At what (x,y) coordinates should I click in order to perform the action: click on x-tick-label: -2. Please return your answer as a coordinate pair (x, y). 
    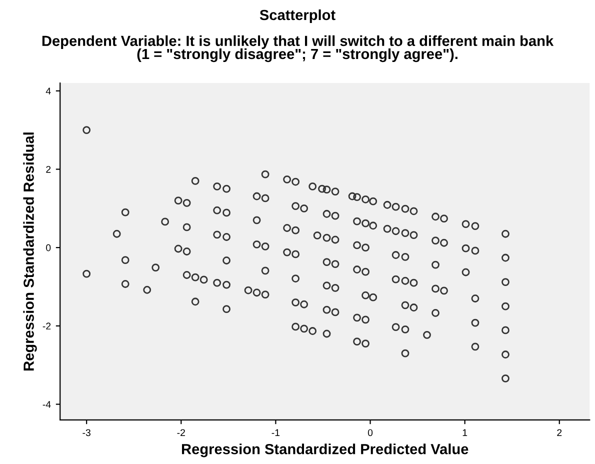
    Looking at the image, I should click on (181, 432).